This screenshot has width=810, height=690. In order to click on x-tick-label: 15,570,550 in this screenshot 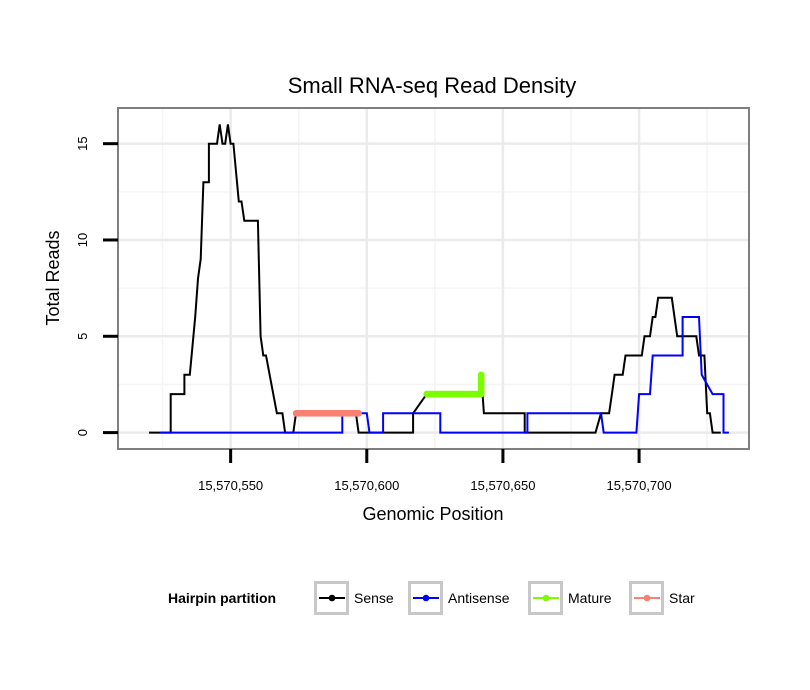, I will do `click(230, 485)`.